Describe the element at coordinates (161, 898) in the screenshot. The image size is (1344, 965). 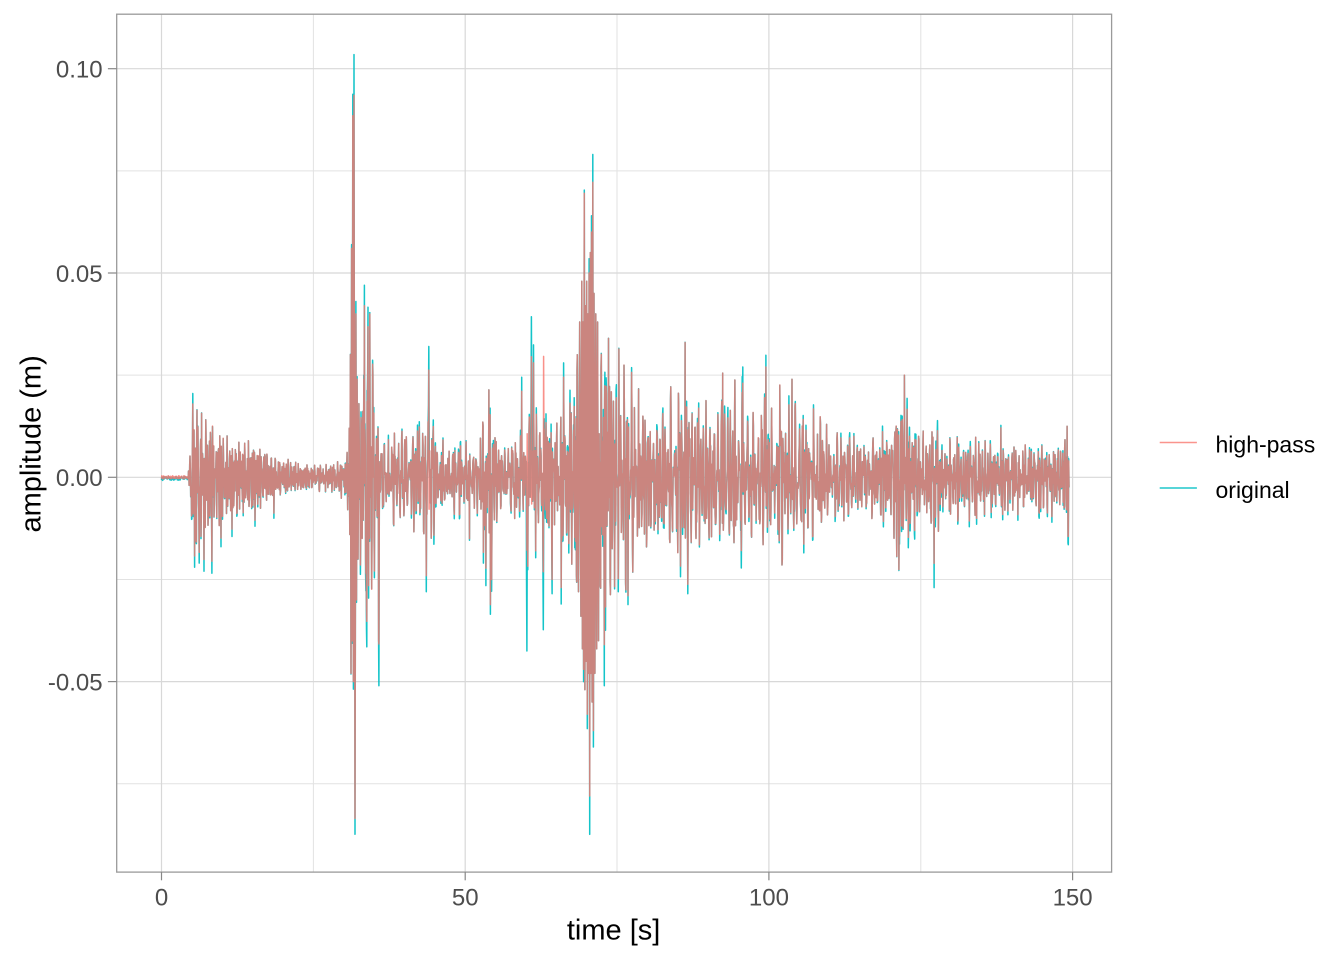
I see `svg-text: 0` at that location.